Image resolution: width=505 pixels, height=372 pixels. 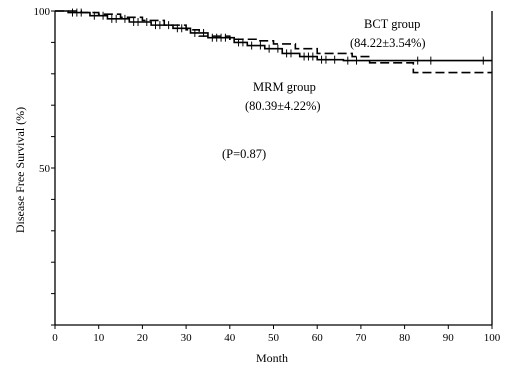 I want to click on x-axis-title: Month, so click(x=272, y=358).